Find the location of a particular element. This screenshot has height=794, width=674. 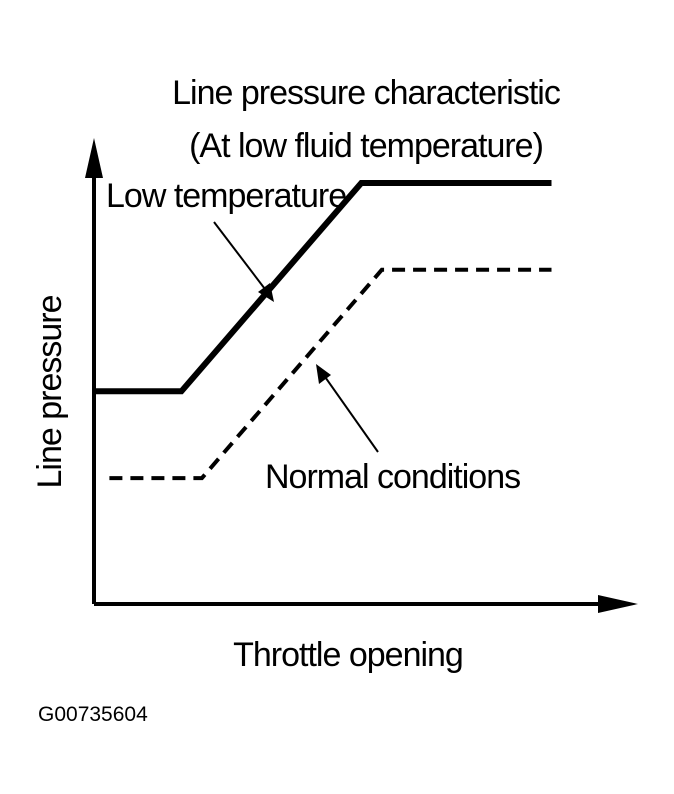

series-label-normal-conditions: Normal conditions is located at coordinates (392, 477).